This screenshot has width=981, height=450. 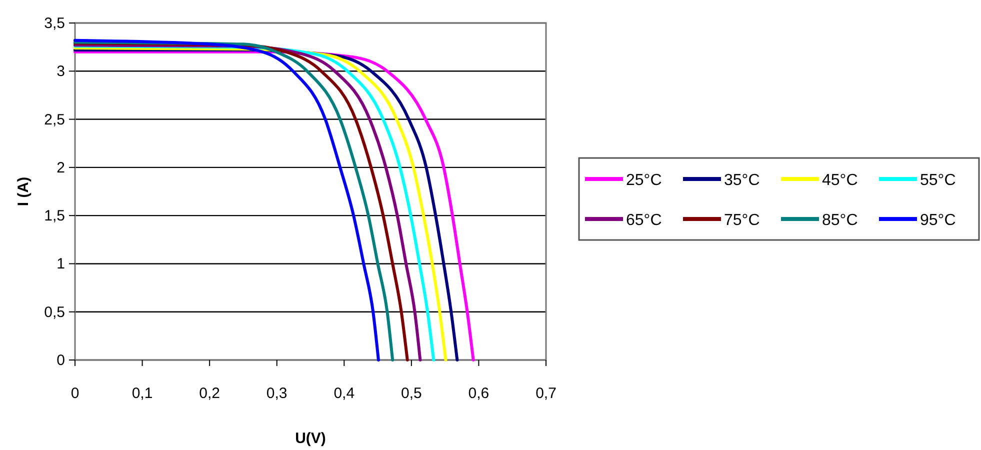 What do you see at coordinates (54, 23) in the screenshot?
I see `y-tick-label: 3,5` at bounding box center [54, 23].